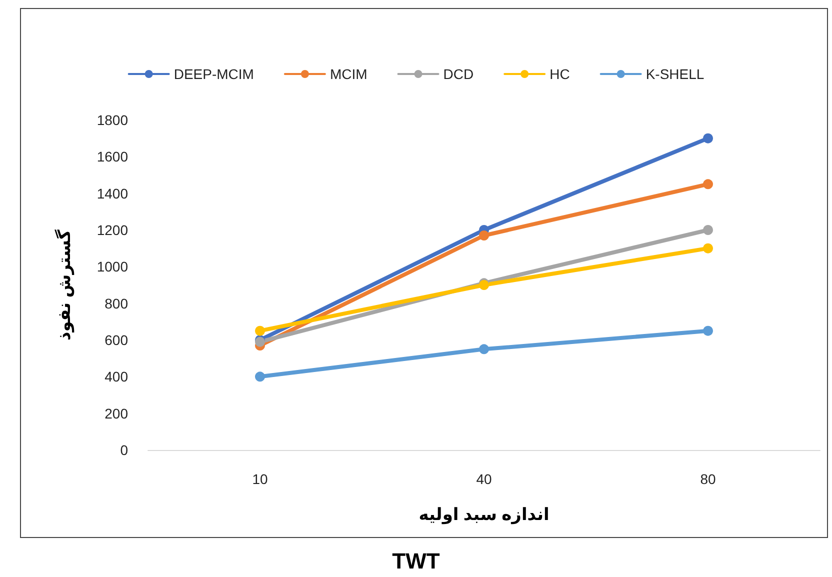  What do you see at coordinates (560, 74) in the screenshot?
I see `legend-label: HC` at bounding box center [560, 74].